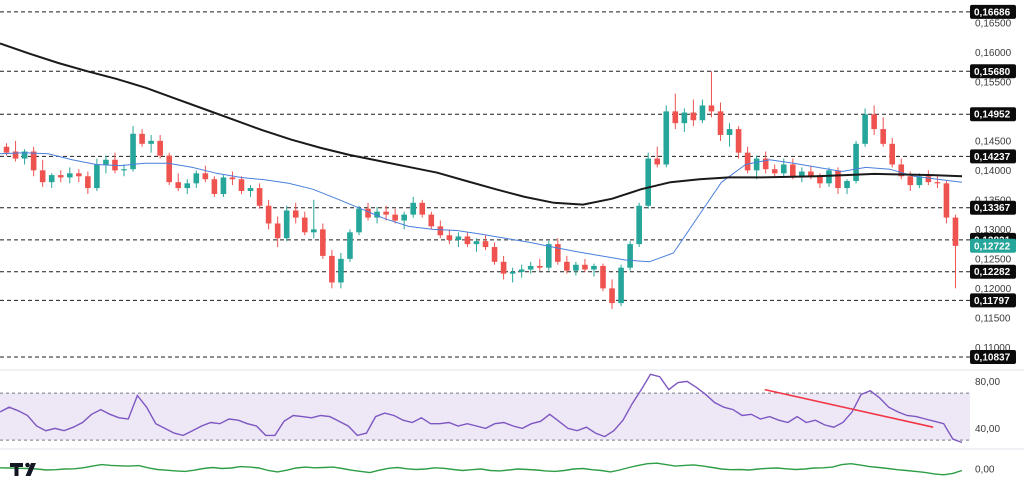 This screenshot has height=494, width=1024. What do you see at coordinates (485, 417) in the screenshot?
I see `rsi-band` at bounding box center [485, 417].